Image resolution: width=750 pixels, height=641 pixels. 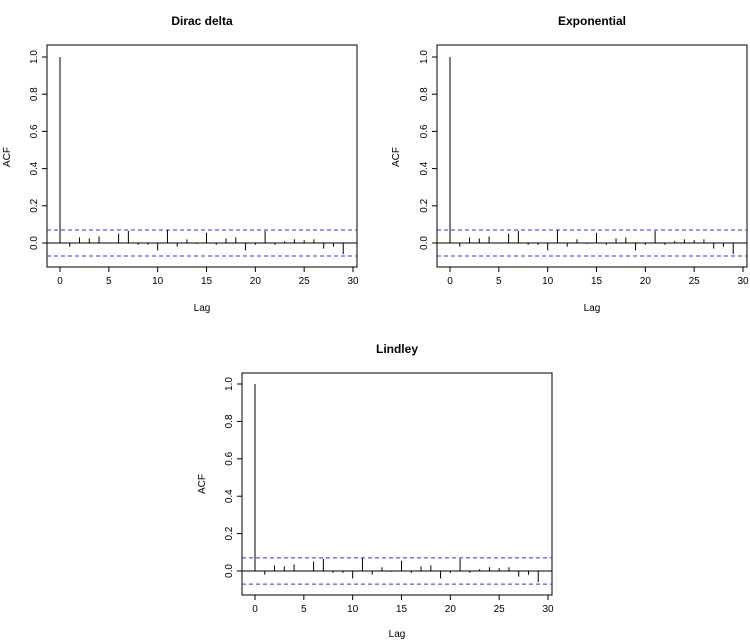 I want to click on chart-title: Dirac delta, so click(x=202, y=21).